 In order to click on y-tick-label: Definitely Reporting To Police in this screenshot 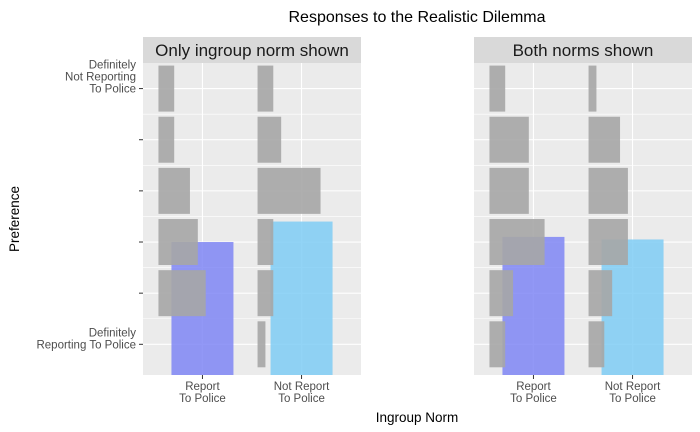, I will do `click(86, 339)`.